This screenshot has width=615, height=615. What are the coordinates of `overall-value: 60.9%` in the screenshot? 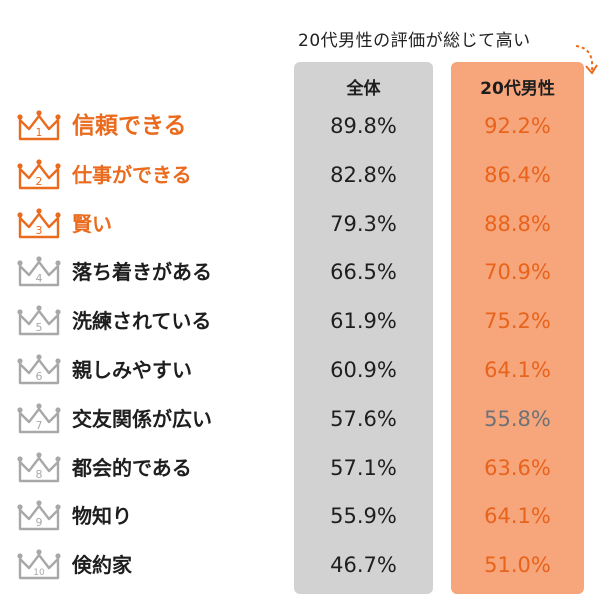 It's located at (363, 370).